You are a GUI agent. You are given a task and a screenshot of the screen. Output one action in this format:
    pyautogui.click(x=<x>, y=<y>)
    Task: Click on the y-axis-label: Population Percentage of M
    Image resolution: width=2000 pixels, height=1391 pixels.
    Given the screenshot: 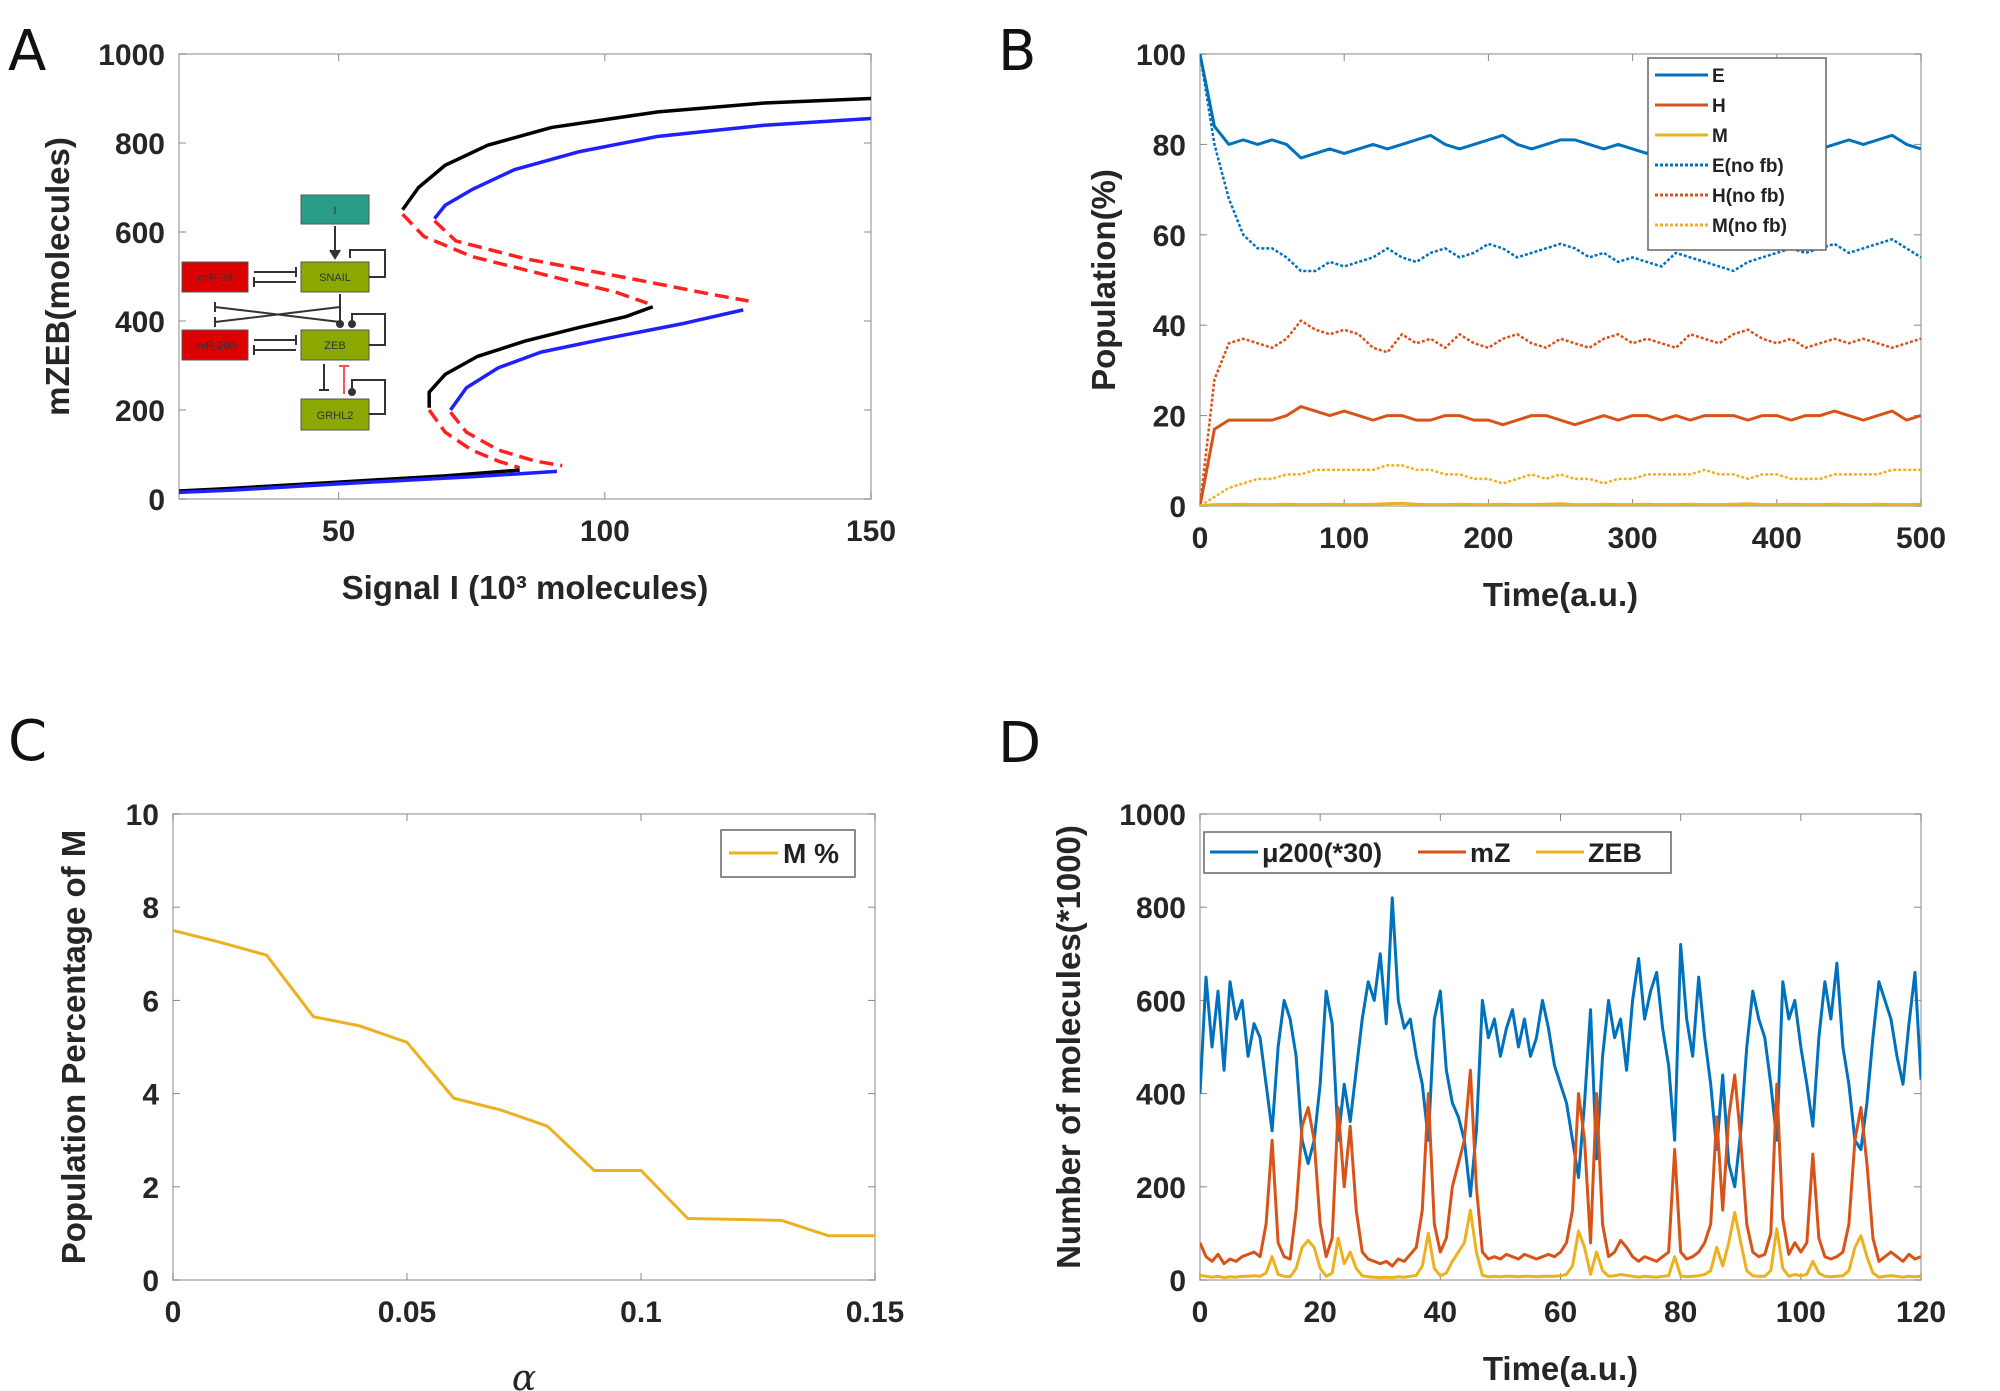 What is the action you would take?
    pyautogui.click(x=73, y=1047)
    